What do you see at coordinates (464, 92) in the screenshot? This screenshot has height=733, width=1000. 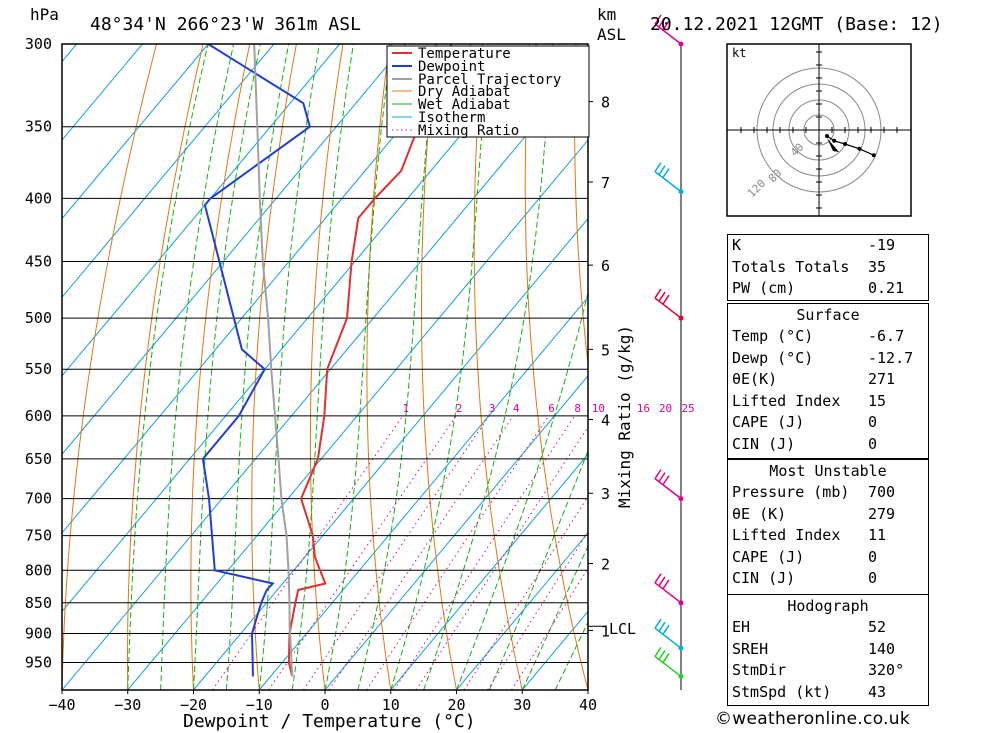 I see `legend-dry-adiabat: Dry Adiabat` at bounding box center [464, 92].